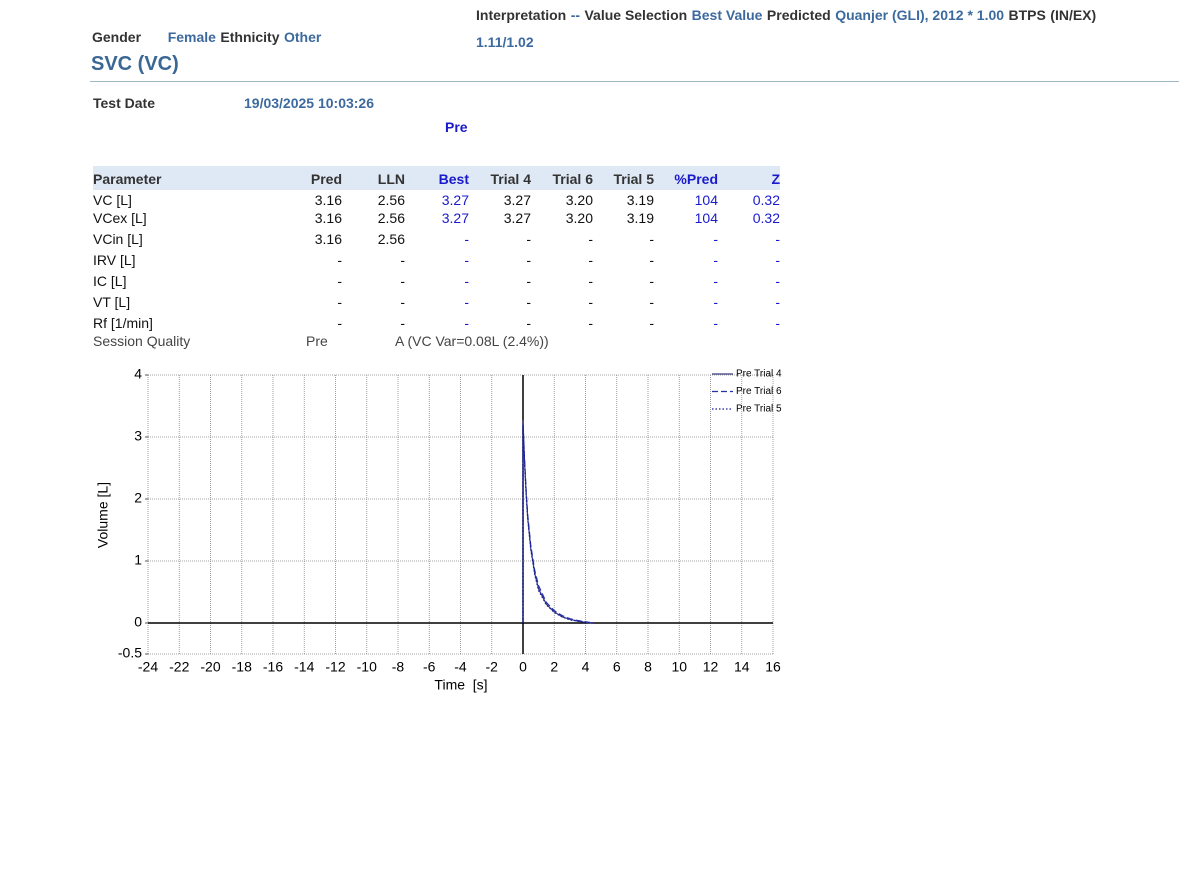 Image resolution: width=1179 pixels, height=878 pixels. Describe the element at coordinates (492, 667) in the screenshot. I see `x-tick-label: -2` at that location.